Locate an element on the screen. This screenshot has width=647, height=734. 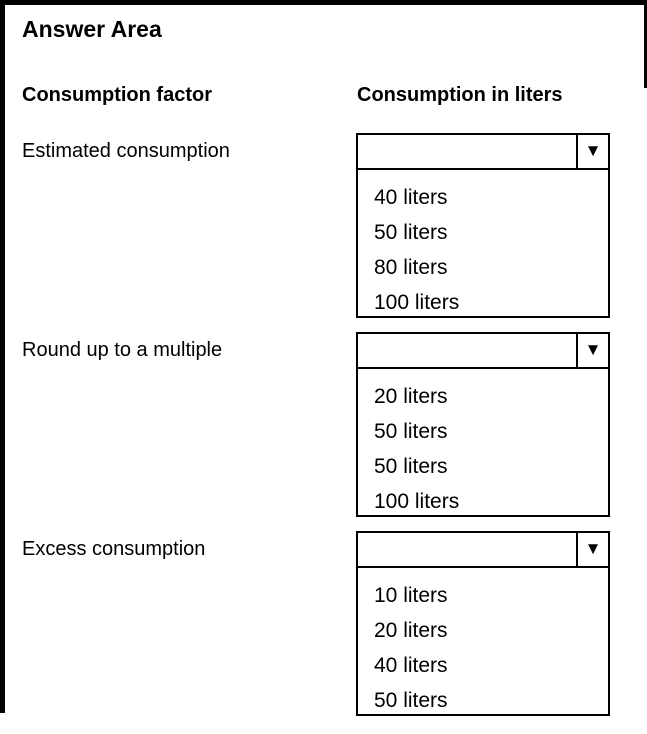
column-header-consumption-factor: Consumption factor is located at coordinates (117, 95).